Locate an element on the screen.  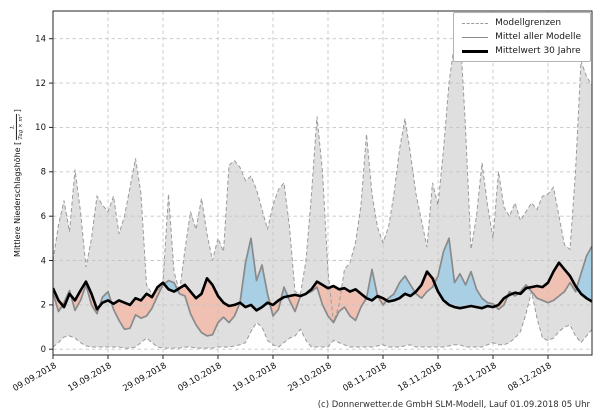
legend-item-label: Modellgrenzen is located at coordinates (528, 23).